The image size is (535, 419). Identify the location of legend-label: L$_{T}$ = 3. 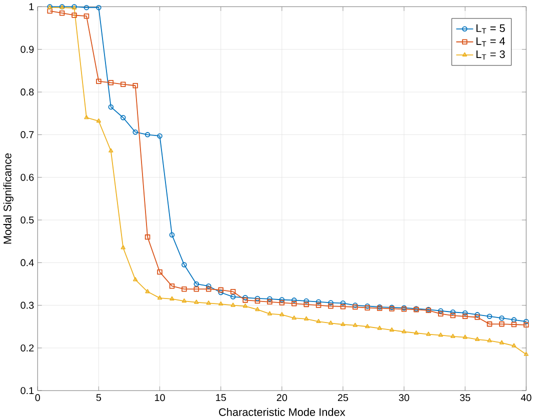
(490, 55).